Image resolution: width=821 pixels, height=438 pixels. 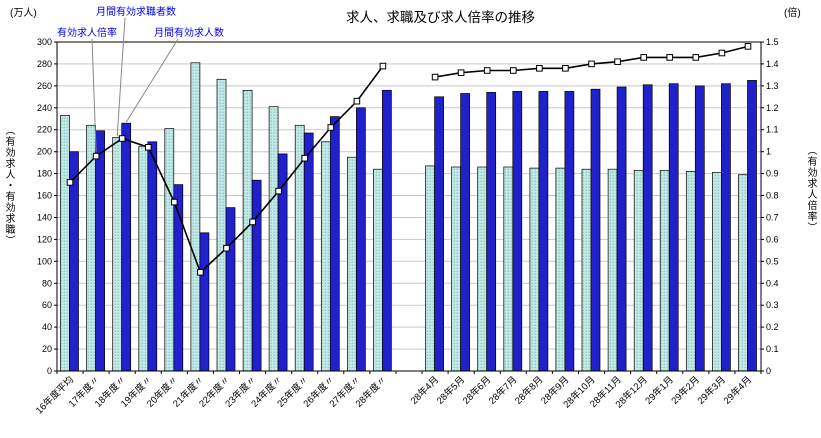 I want to click on right-axis-title: （有効求人倍率）, so click(x=810, y=189).